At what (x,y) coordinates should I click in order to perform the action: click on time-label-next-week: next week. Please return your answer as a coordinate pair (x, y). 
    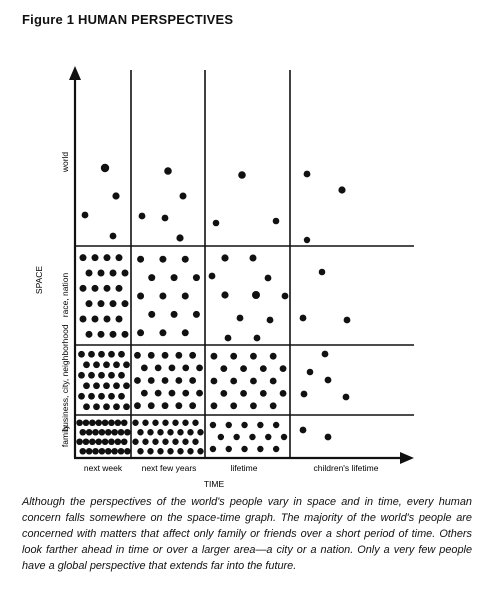
    Looking at the image, I should click on (103, 468).